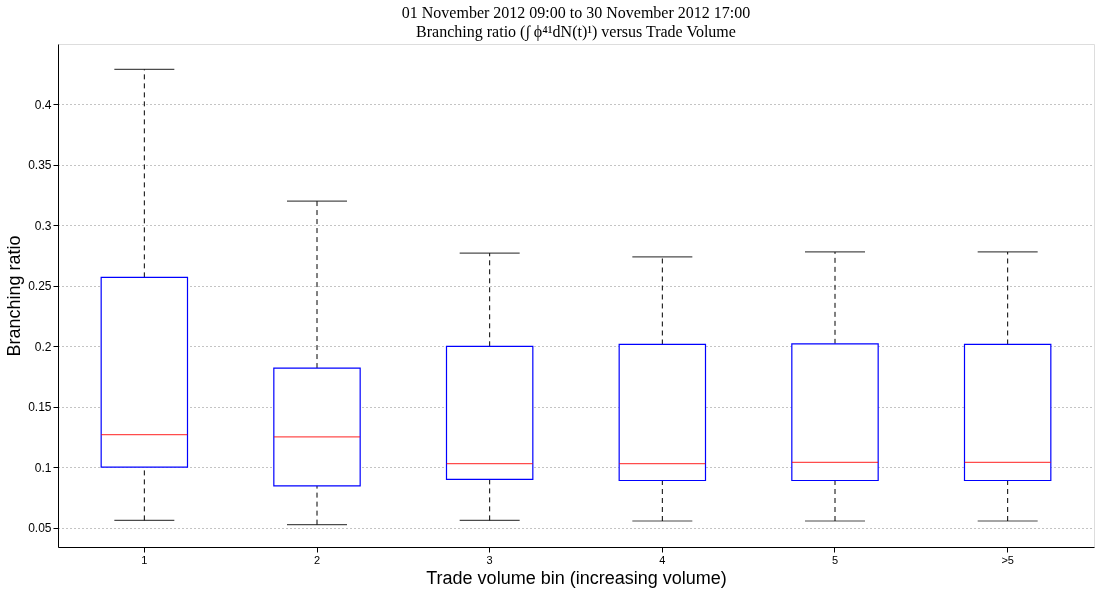  What do you see at coordinates (144, 559) in the screenshot?
I see `x-tick-label: 1` at bounding box center [144, 559].